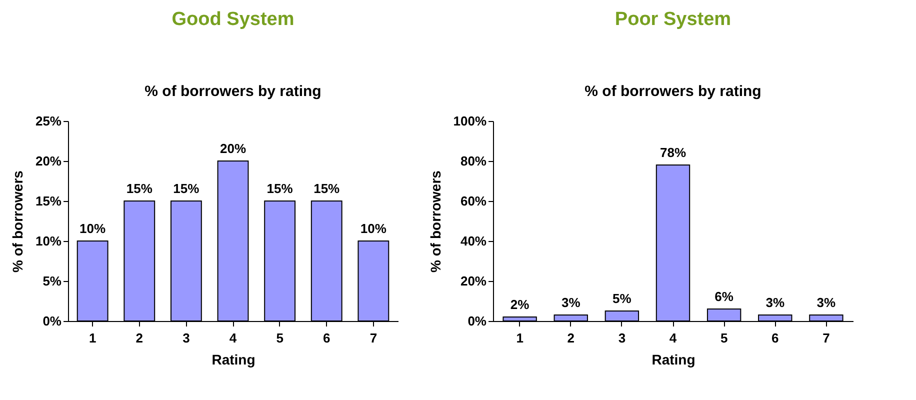 The width and height of the screenshot is (916, 400). I want to click on chart-title: Poor System, so click(673, 19).